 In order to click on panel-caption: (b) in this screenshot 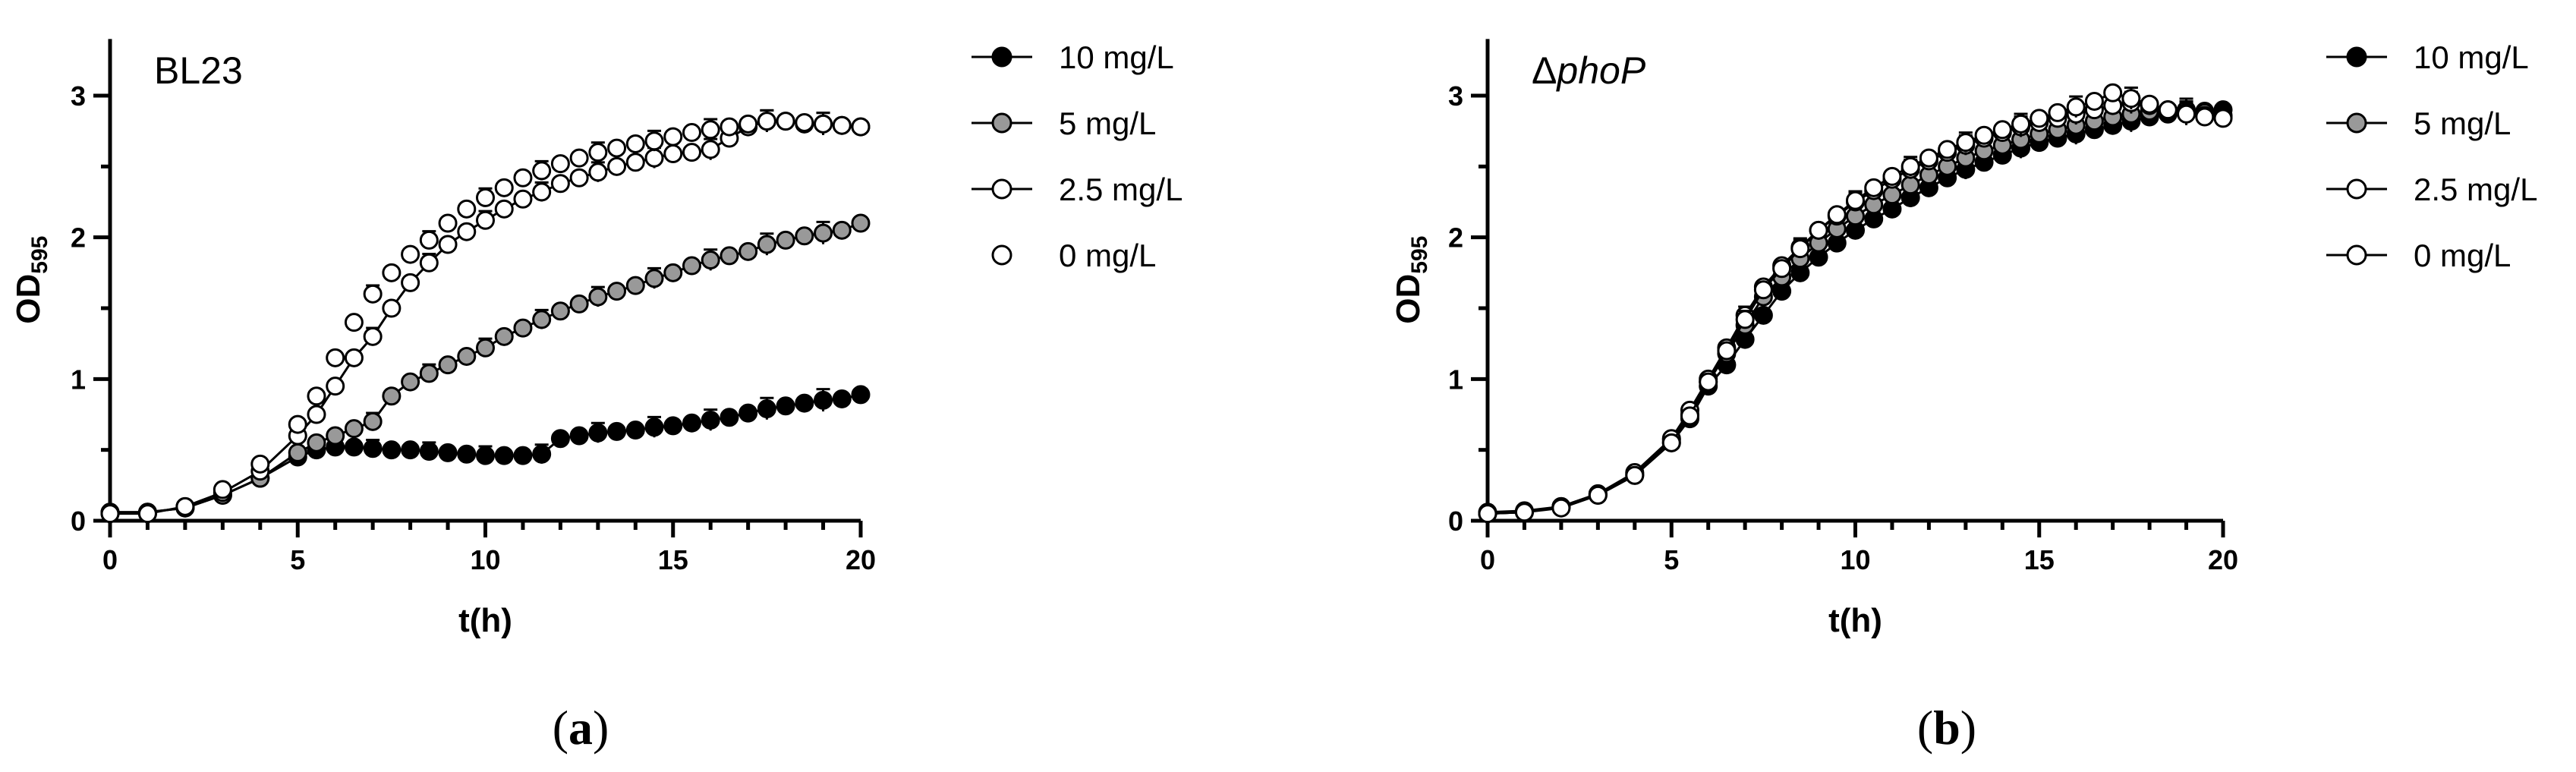, I will do `click(1946, 728)`.